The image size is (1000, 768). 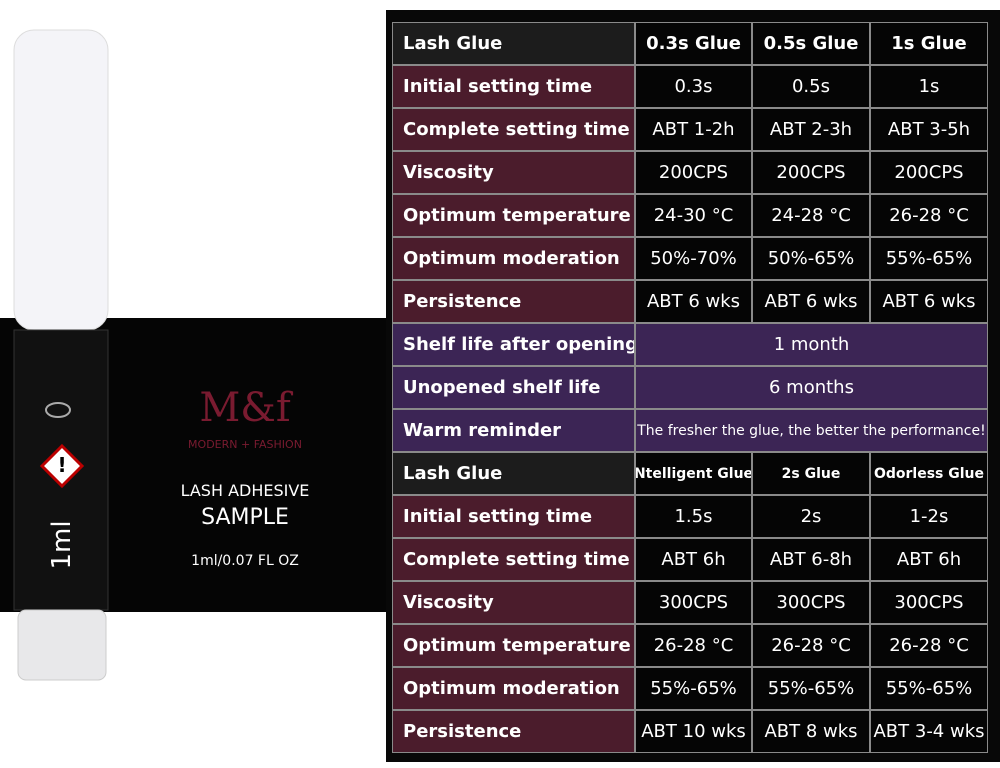 I want to click on logo: M&f, so click(x=245, y=408).